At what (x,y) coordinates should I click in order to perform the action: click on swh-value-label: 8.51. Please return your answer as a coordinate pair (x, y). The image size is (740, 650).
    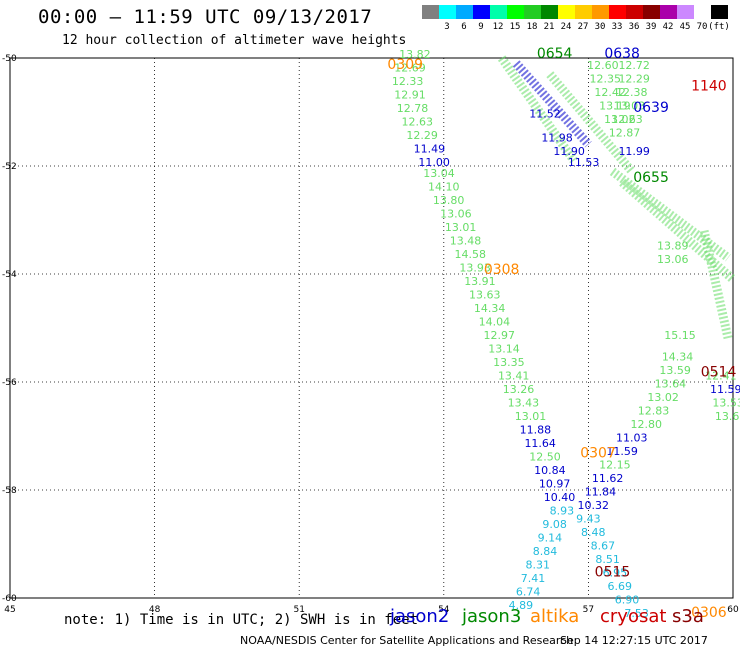
    Looking at the image, I should click on (607, 559).